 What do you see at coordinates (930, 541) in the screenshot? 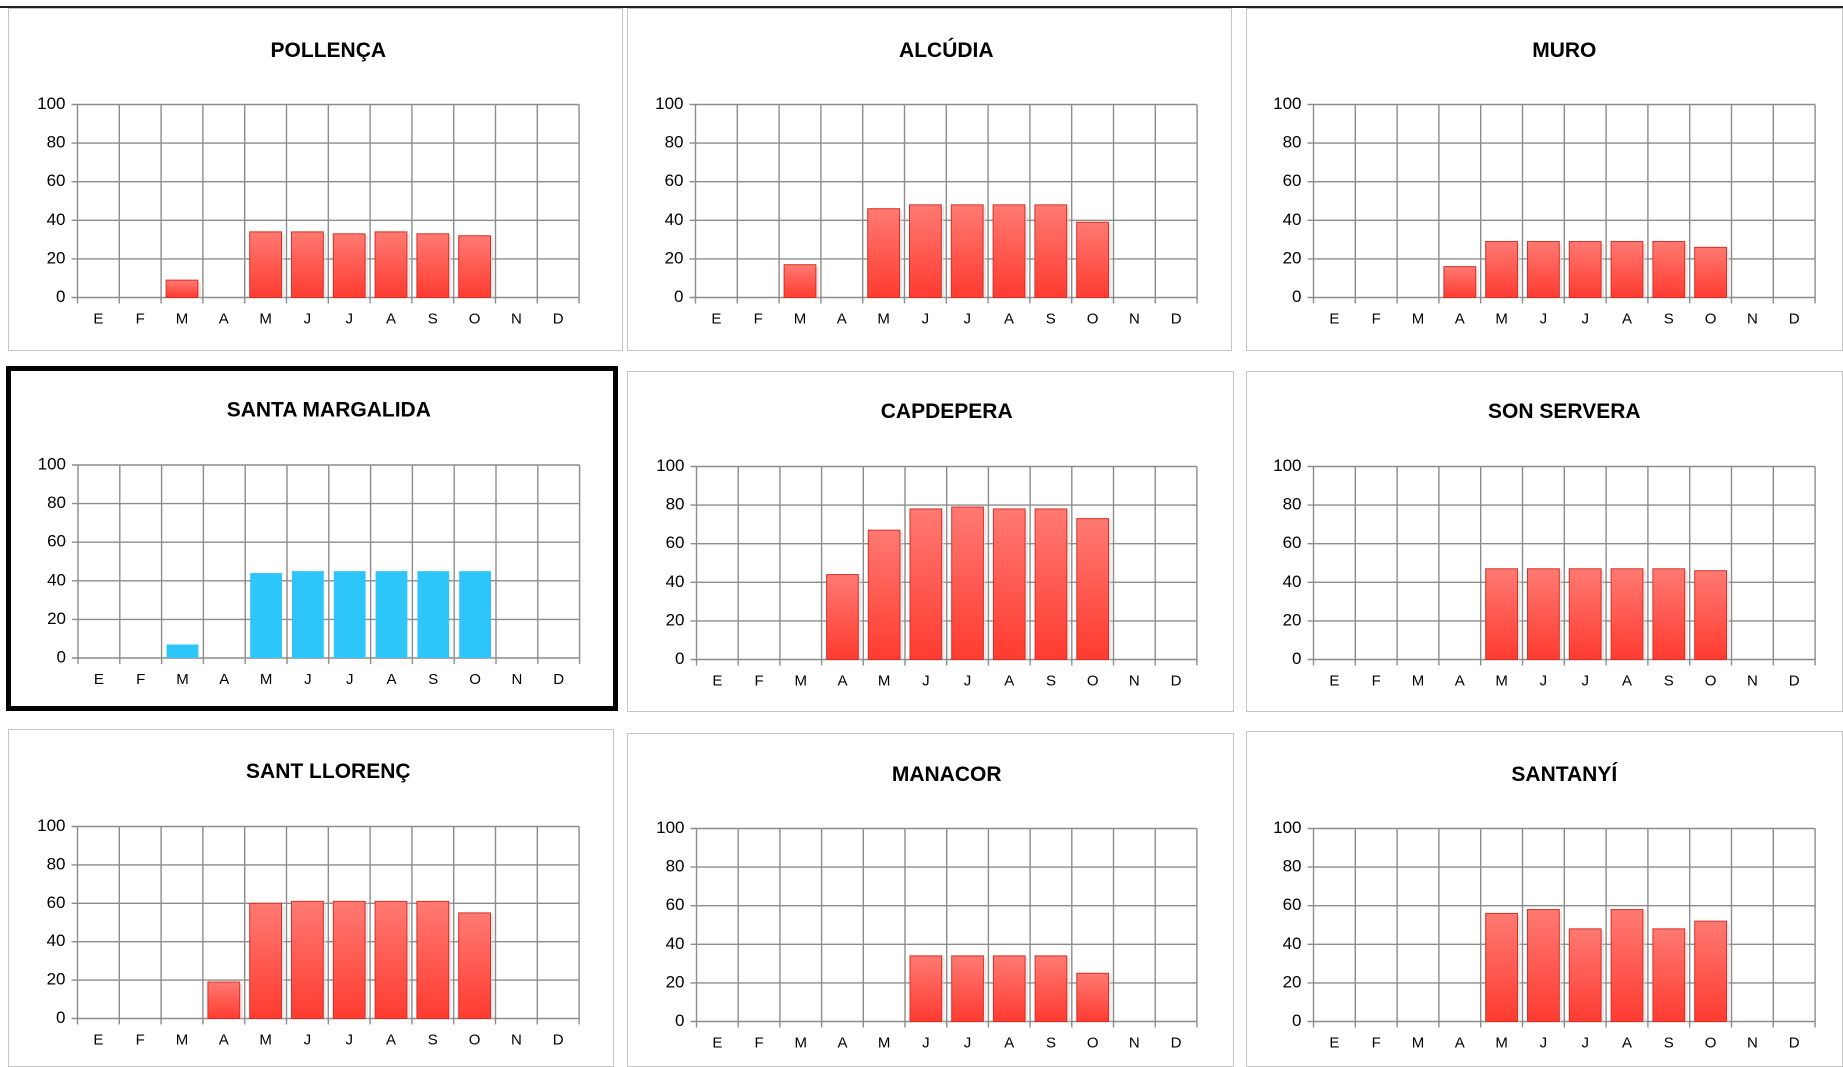
I see `bar-chart-svg: CAPDEPERA020406080100E F M A M J J A S O N D` at bounding box center [930, 541].